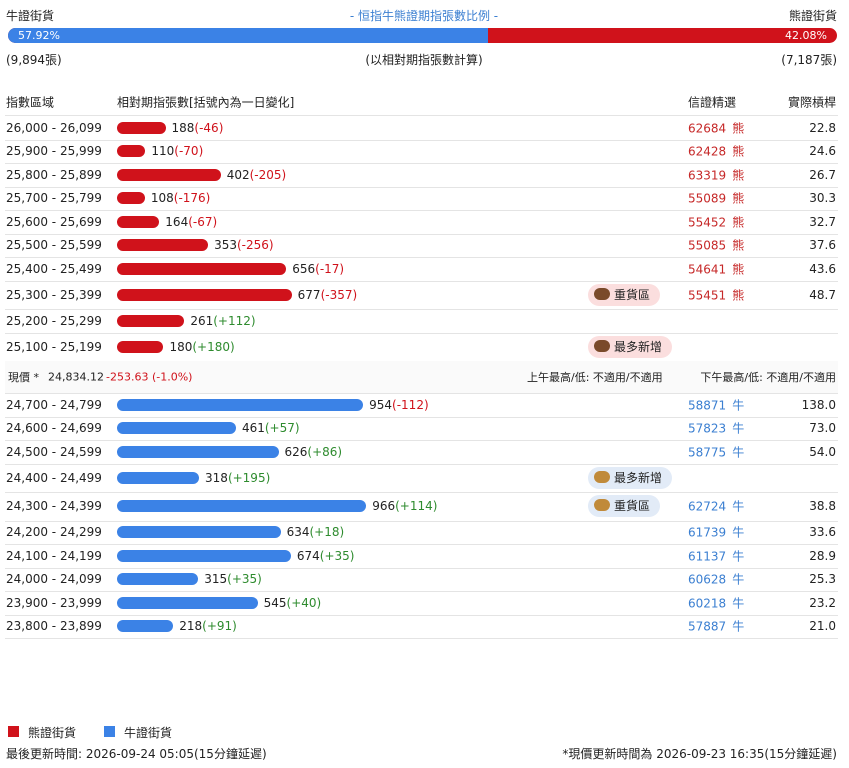 The height and width of the screenshot is (768, 849). Describe the element at coordinates (234, 320) in the screenshot. I see `change: (+112)` at that location.